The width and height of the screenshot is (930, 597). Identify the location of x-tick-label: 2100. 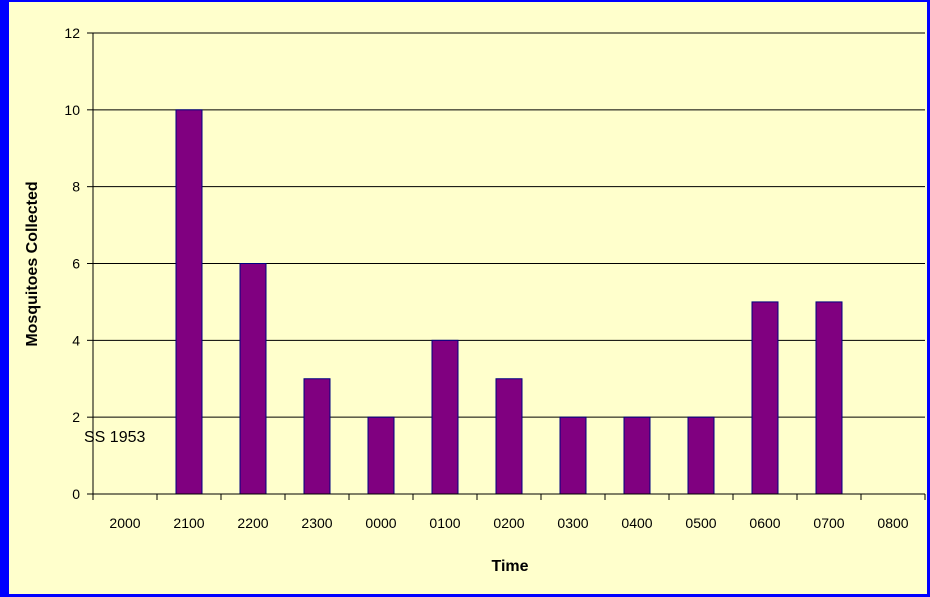
(188, 523).